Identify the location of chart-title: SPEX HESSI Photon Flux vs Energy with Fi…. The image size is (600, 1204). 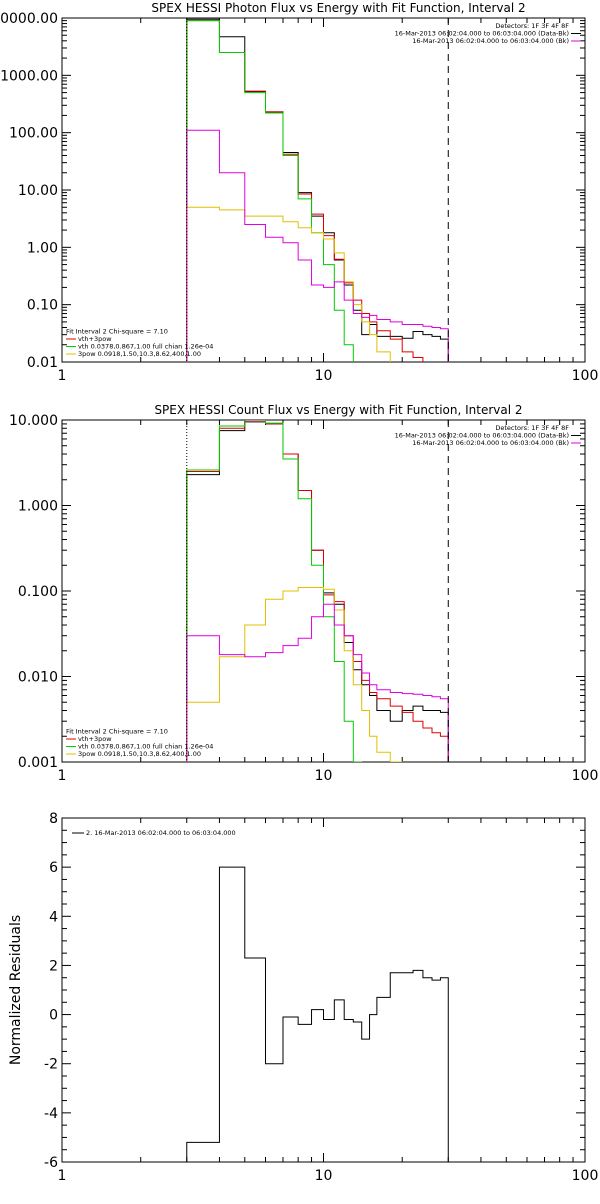
(338, 8).